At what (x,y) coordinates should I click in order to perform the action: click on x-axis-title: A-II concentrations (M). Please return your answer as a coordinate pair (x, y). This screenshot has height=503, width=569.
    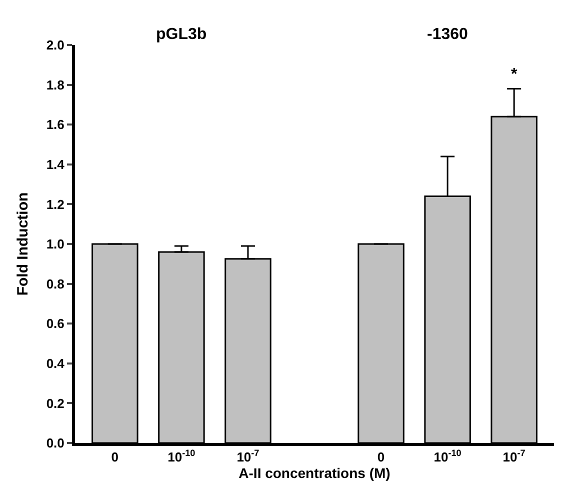
    Looking at the image, I should click on (314, 472).